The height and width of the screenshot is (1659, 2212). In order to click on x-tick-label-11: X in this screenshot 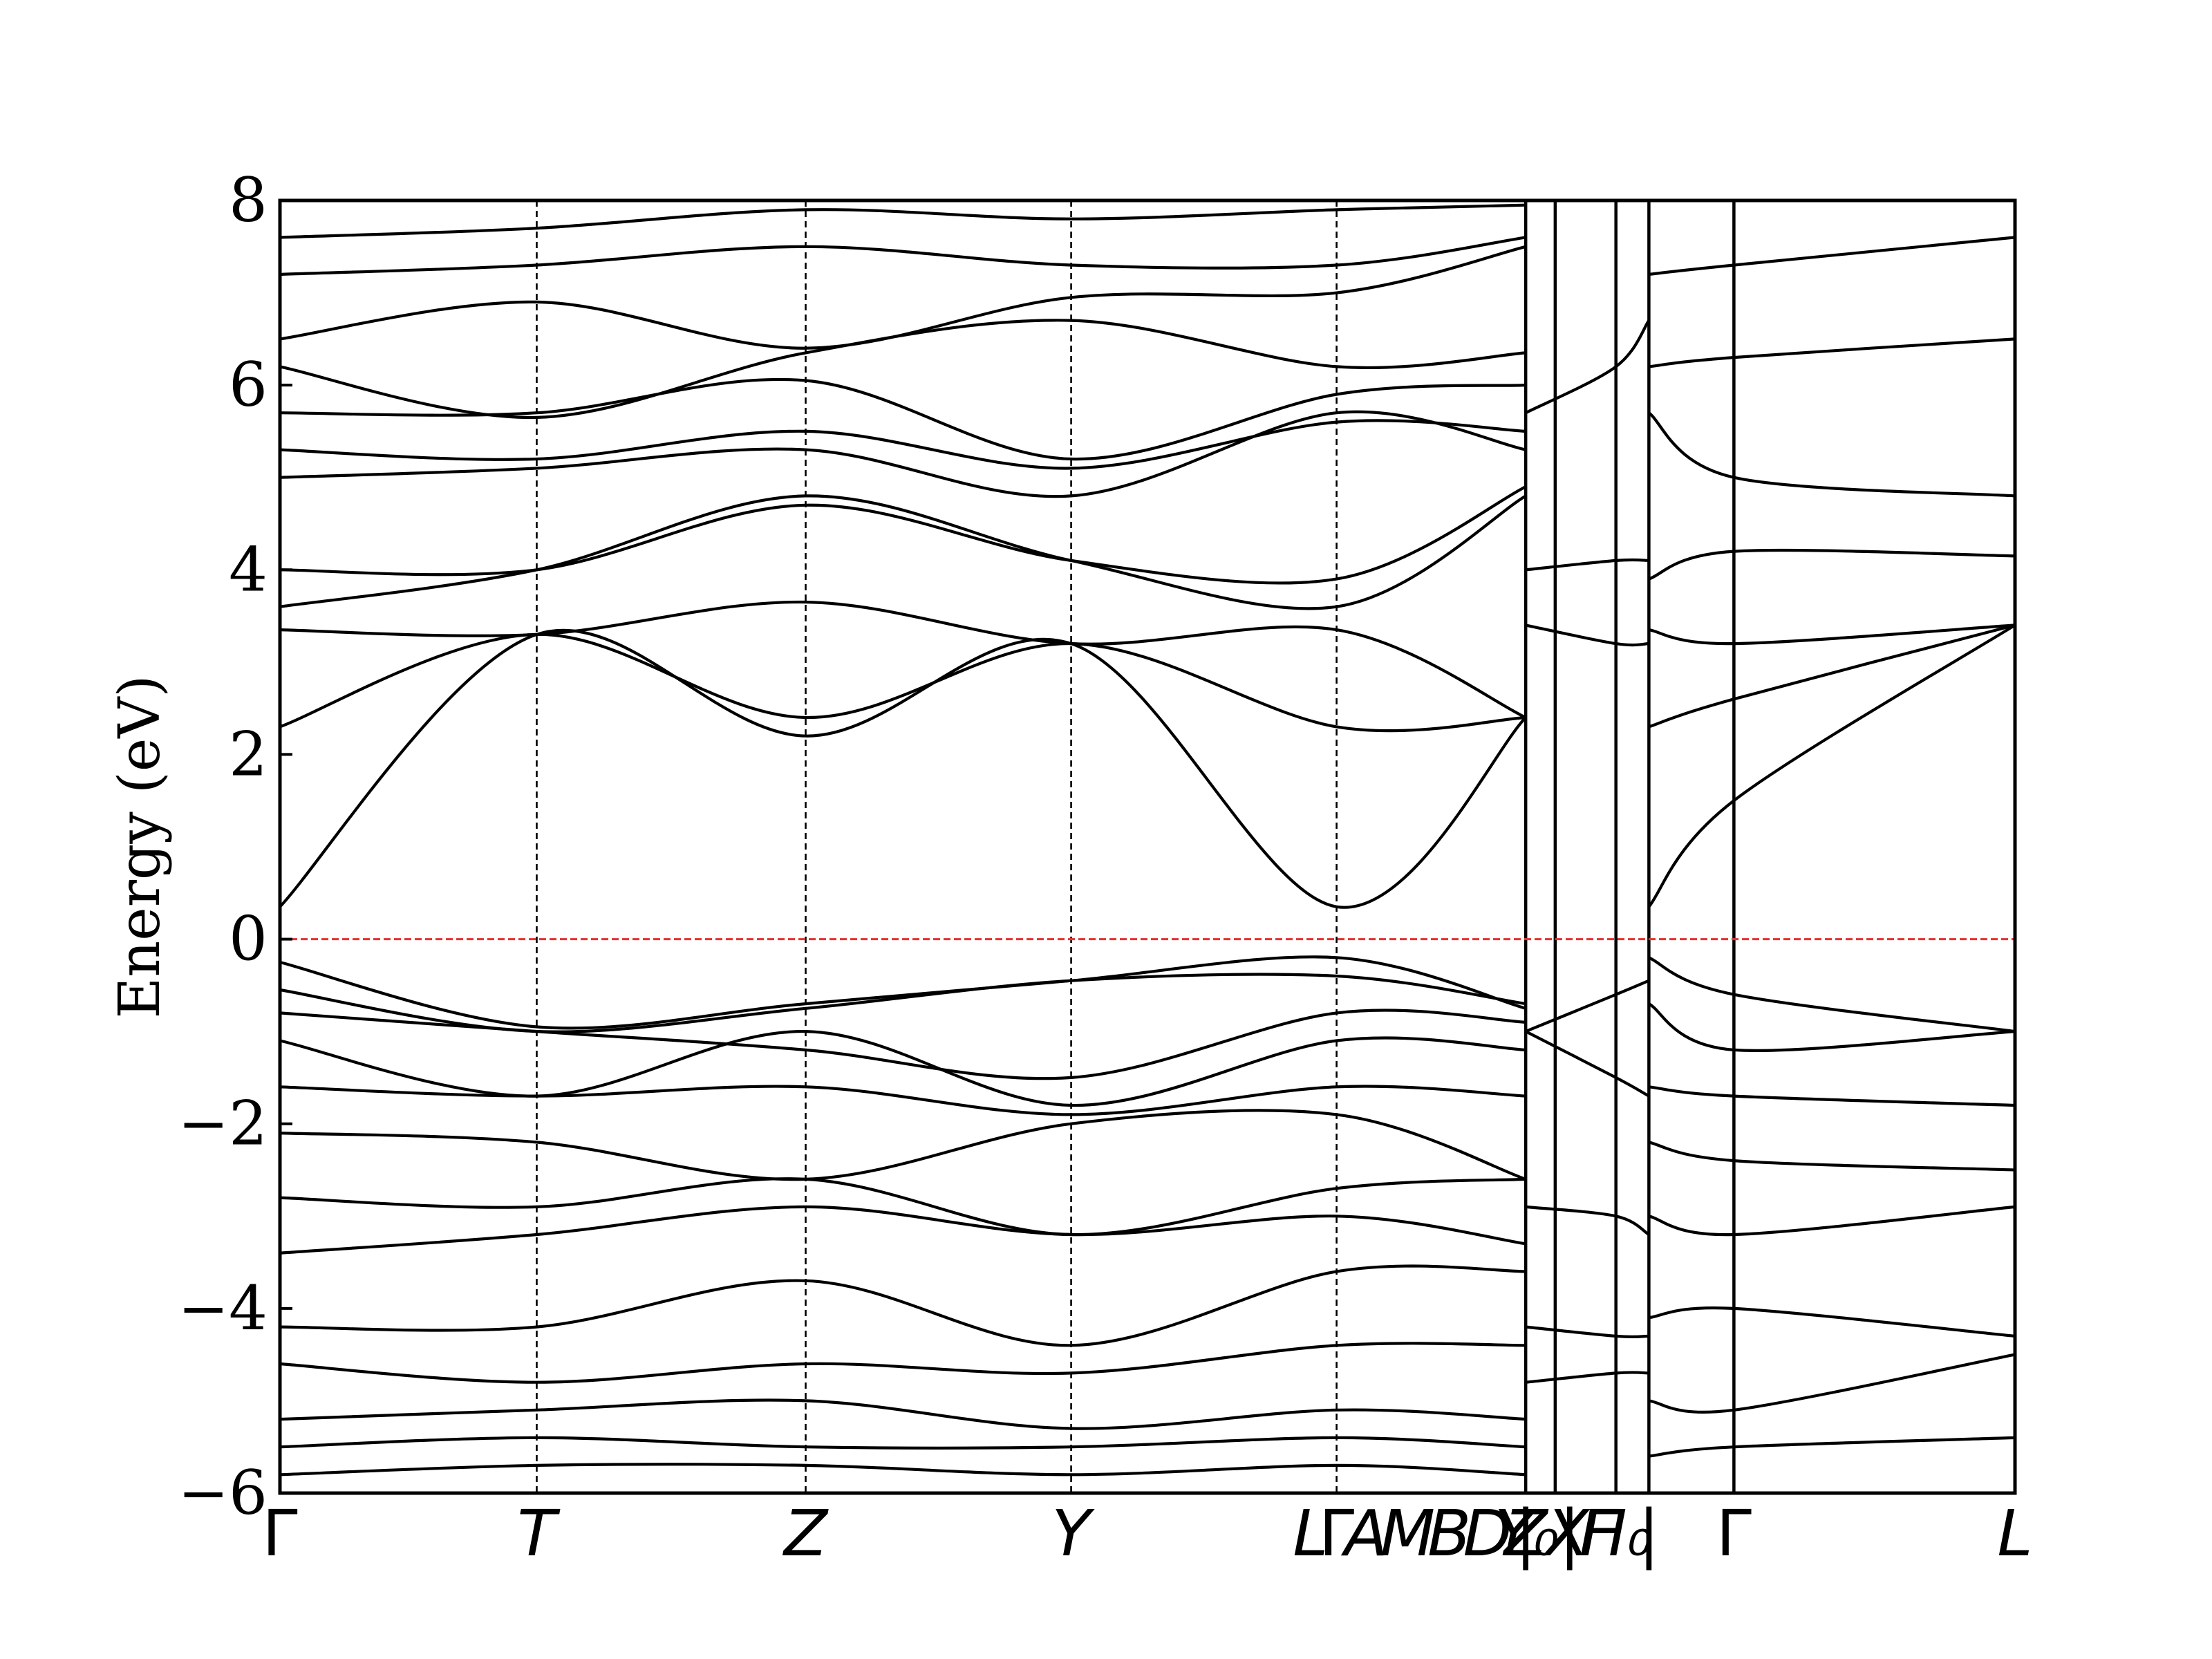, I will do `click(1567, 1534)`.